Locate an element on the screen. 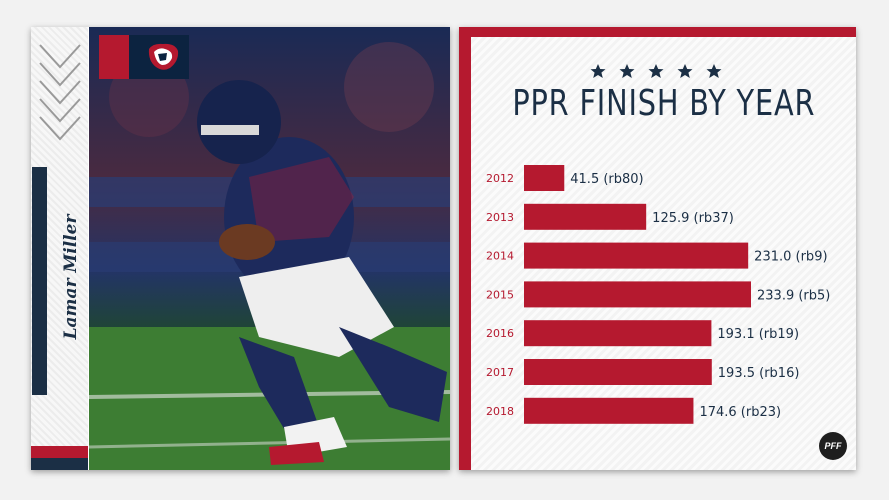 The image size is (889, 500). bar-2017 is located at coordinates (618, 372).